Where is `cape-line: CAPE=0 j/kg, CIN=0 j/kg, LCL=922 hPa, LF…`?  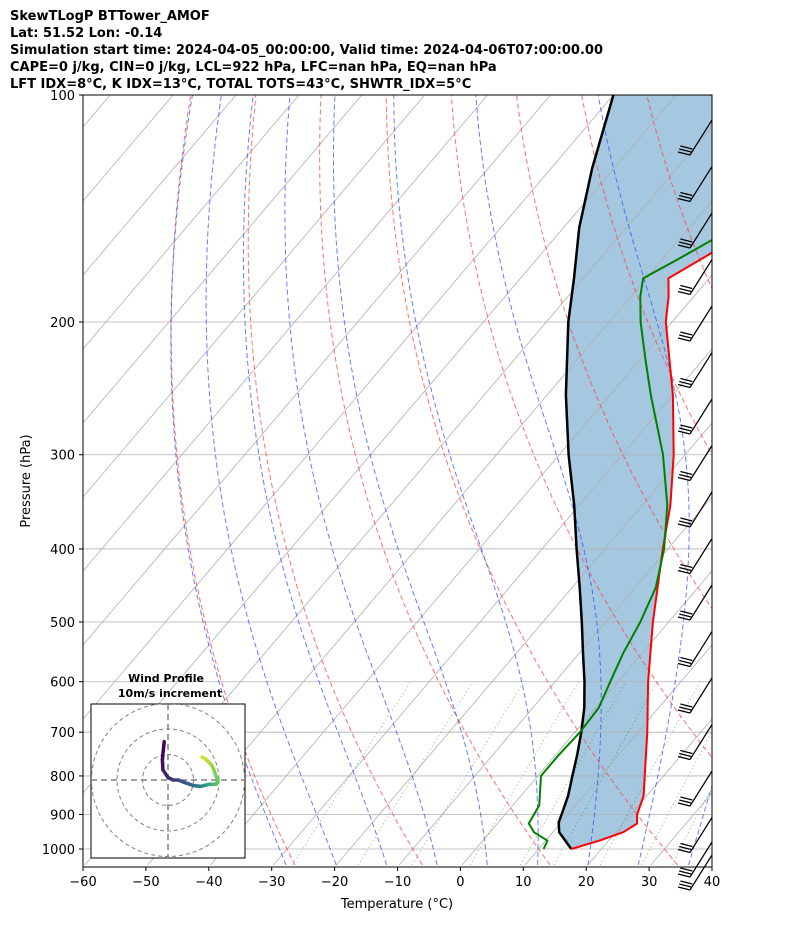
cape-line: CAPE=0 j/kg, CIN=0 j/kg, LCL=922 hPa, LF… is located at coordinates (253, 67).